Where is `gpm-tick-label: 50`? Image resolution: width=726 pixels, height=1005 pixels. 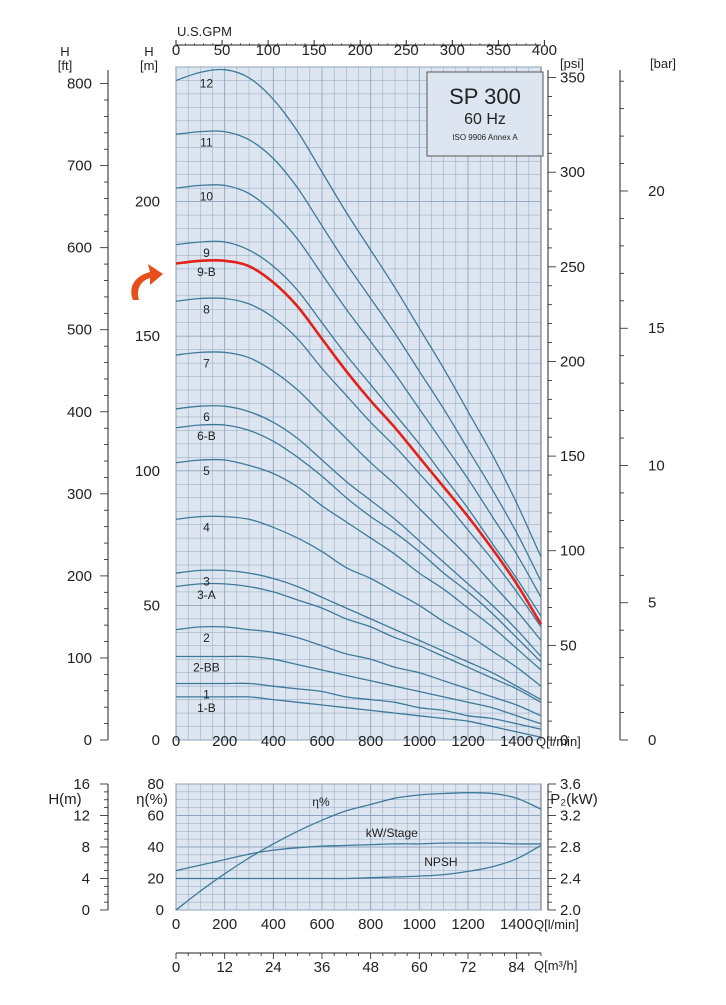 gpm-tick-label: 50 is located at coordinates (222, 50).